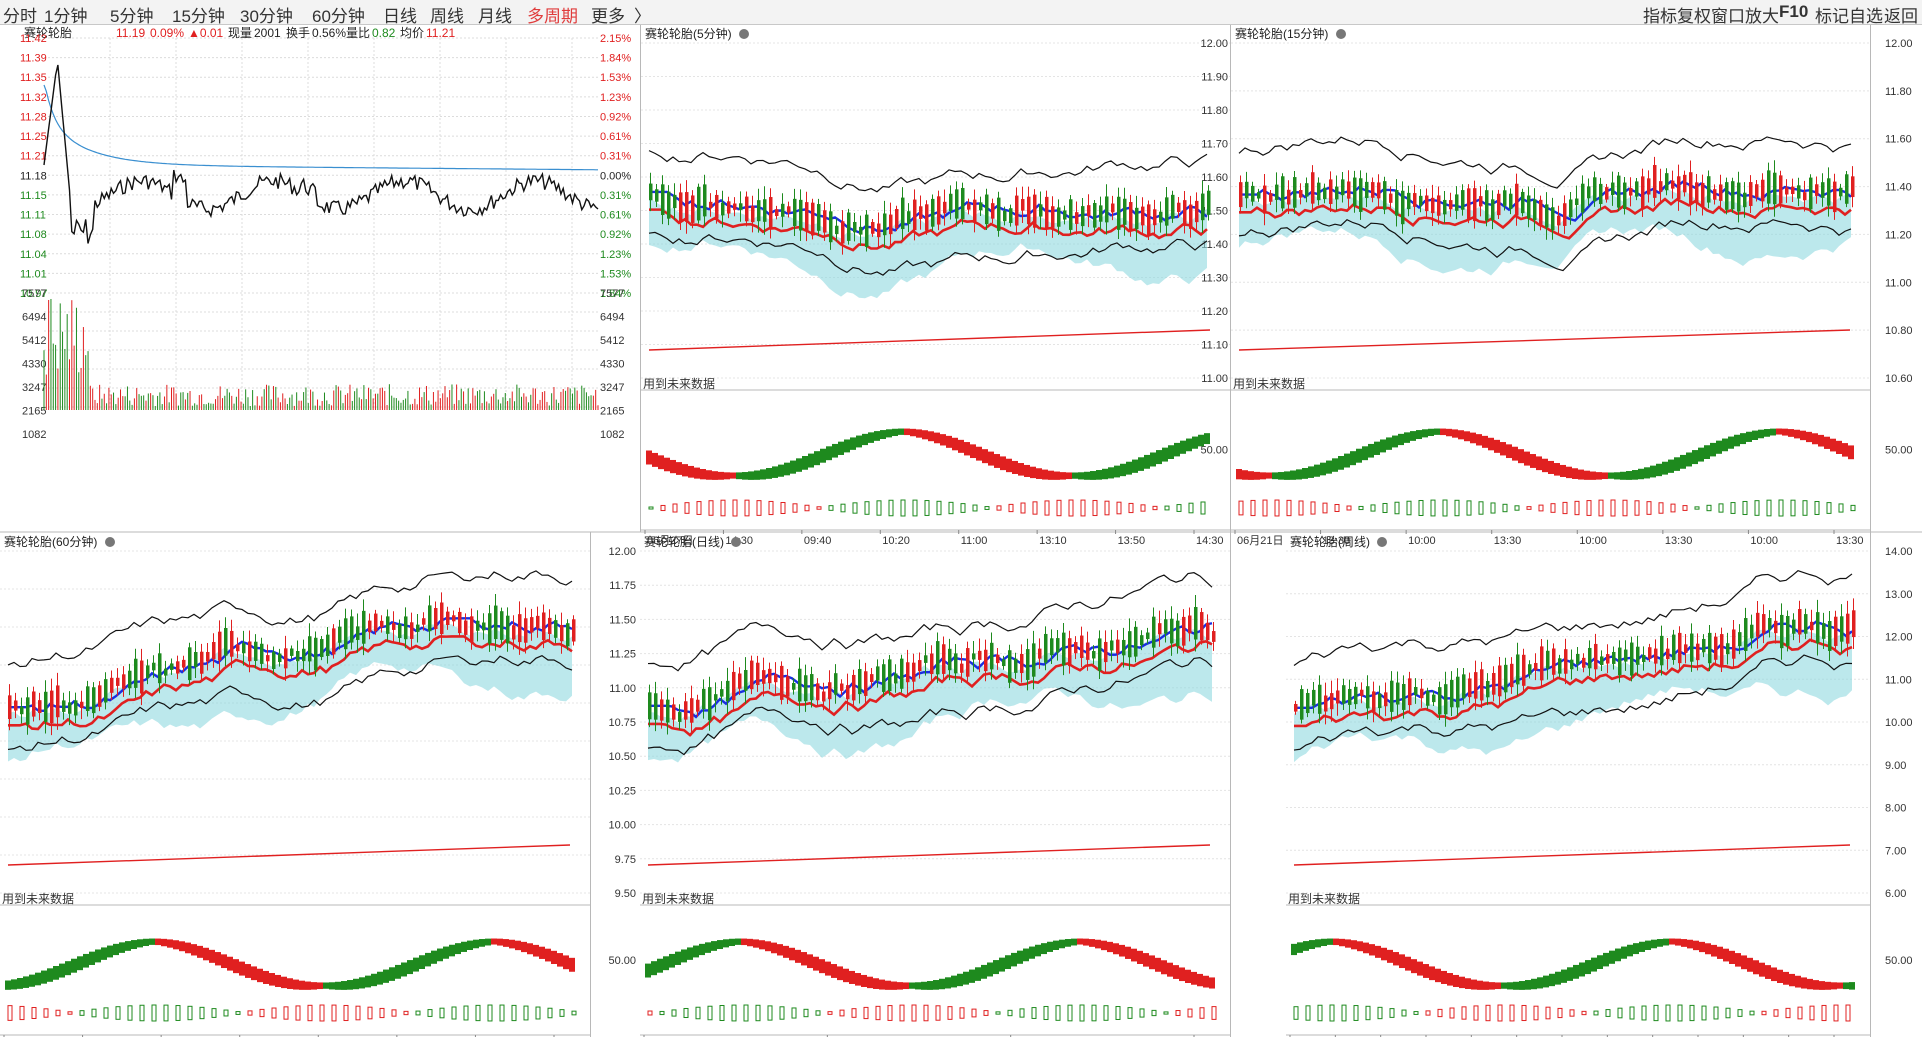 The width and height of the screenshot is (1922, 1037). I want to click on f10-button: F10, so click(1794, 11).